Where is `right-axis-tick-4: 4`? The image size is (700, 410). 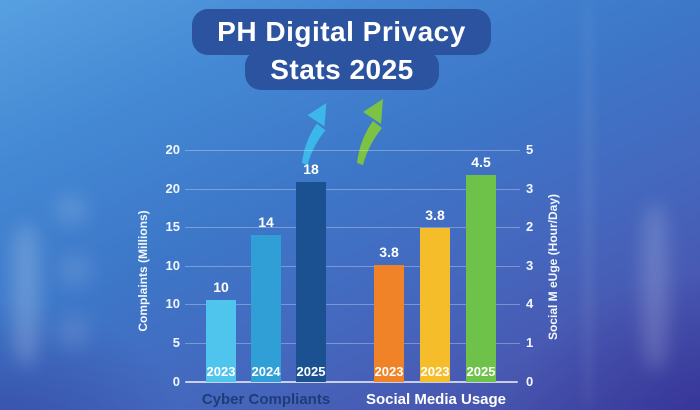
right-axis-tick-4: 4 is located at coordinates (530, 303).